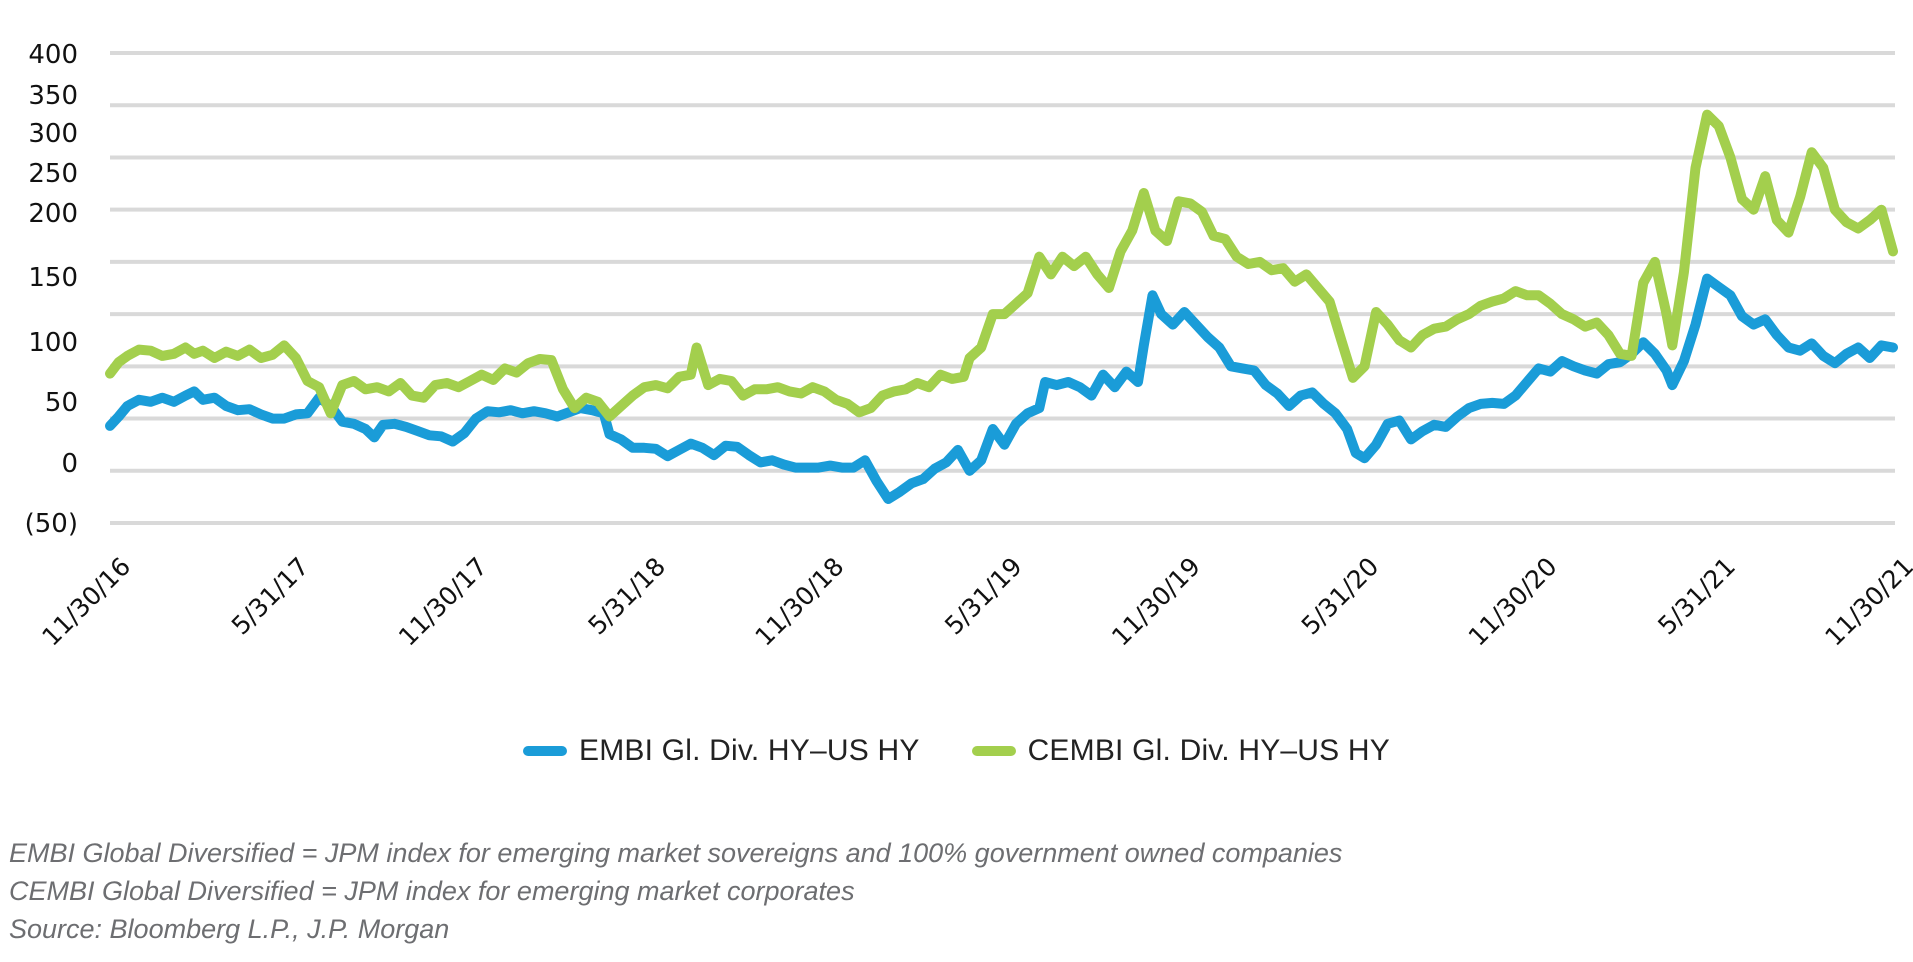 Image resolution: width=1913 pixels, height=962 pixels. I want to click on legend-item-cembi: CEMBI Gl. Div. HY–US HY, so click(1180, 751).